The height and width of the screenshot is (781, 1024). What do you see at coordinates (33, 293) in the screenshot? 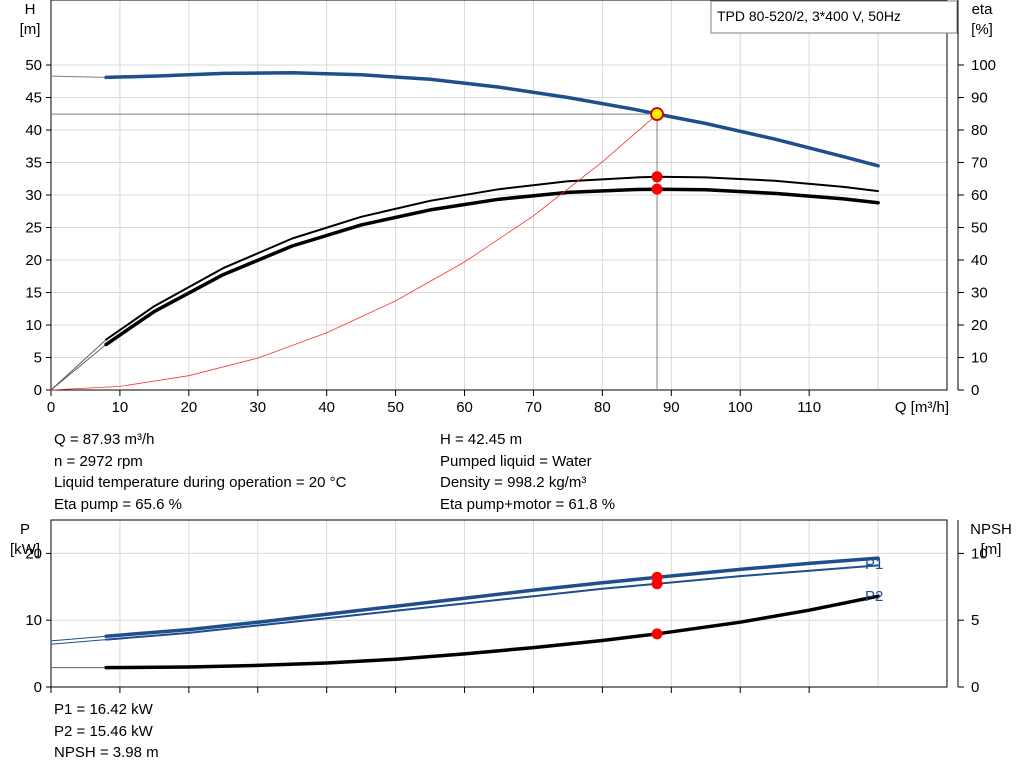
I see `left-tick-label: 15` at bounding box center [33, 293].